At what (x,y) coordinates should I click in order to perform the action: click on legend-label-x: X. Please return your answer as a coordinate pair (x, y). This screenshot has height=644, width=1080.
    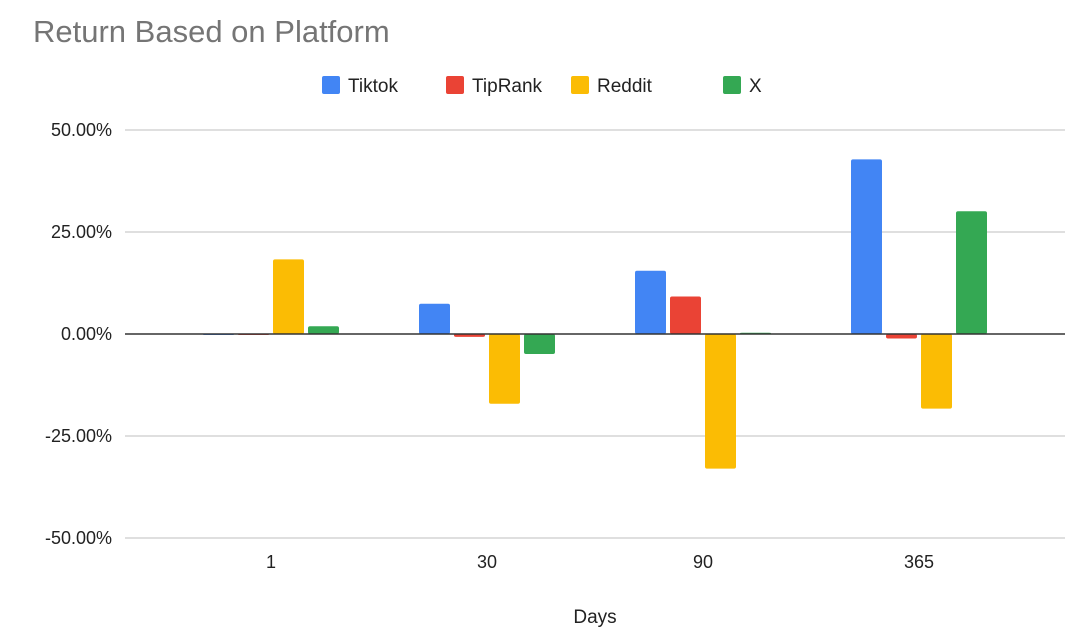
    Looking at the image, I should click on (755, 86).